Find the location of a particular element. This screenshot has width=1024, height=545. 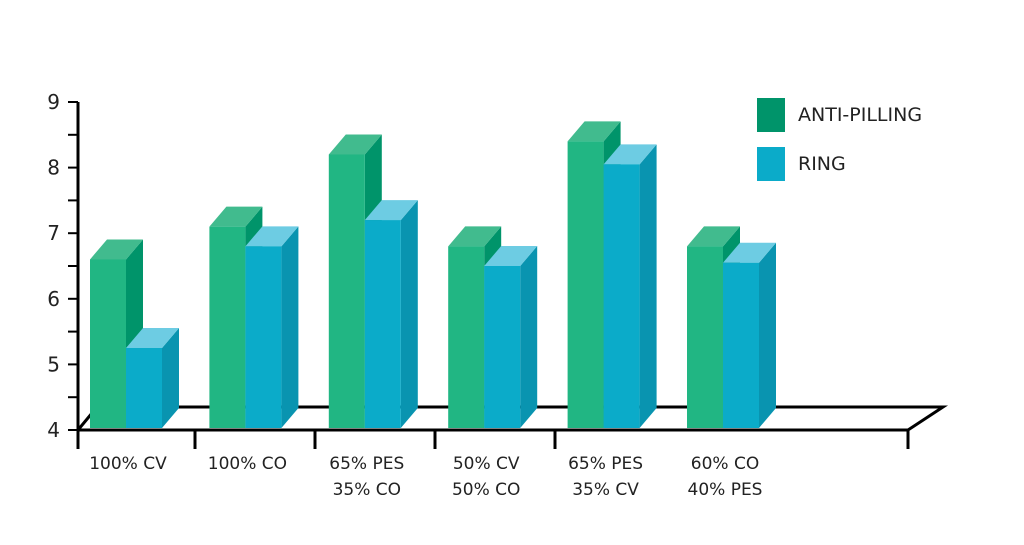

legend-label-ring: RING is located at coordinates (822, 164).